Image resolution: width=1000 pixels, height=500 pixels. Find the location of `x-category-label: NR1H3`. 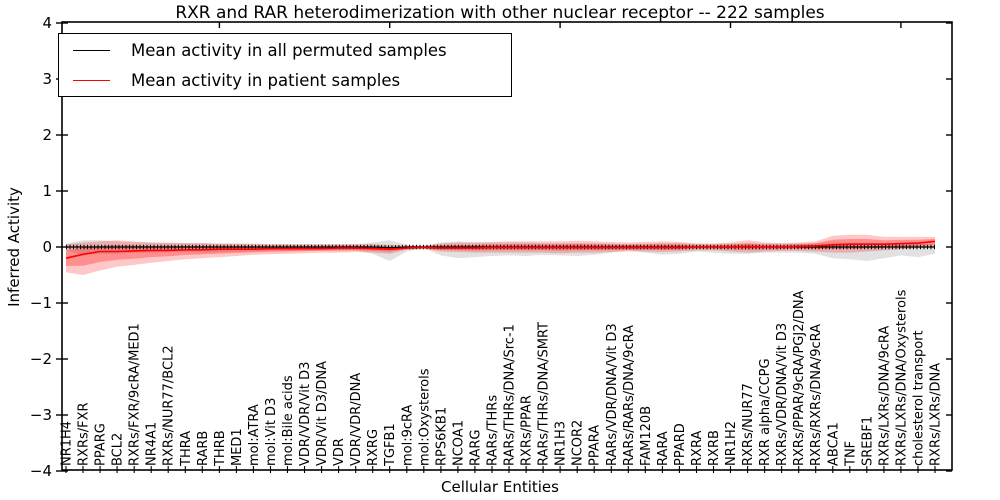

x-category-label: NR1H3 is located at coordinates (561, 443).